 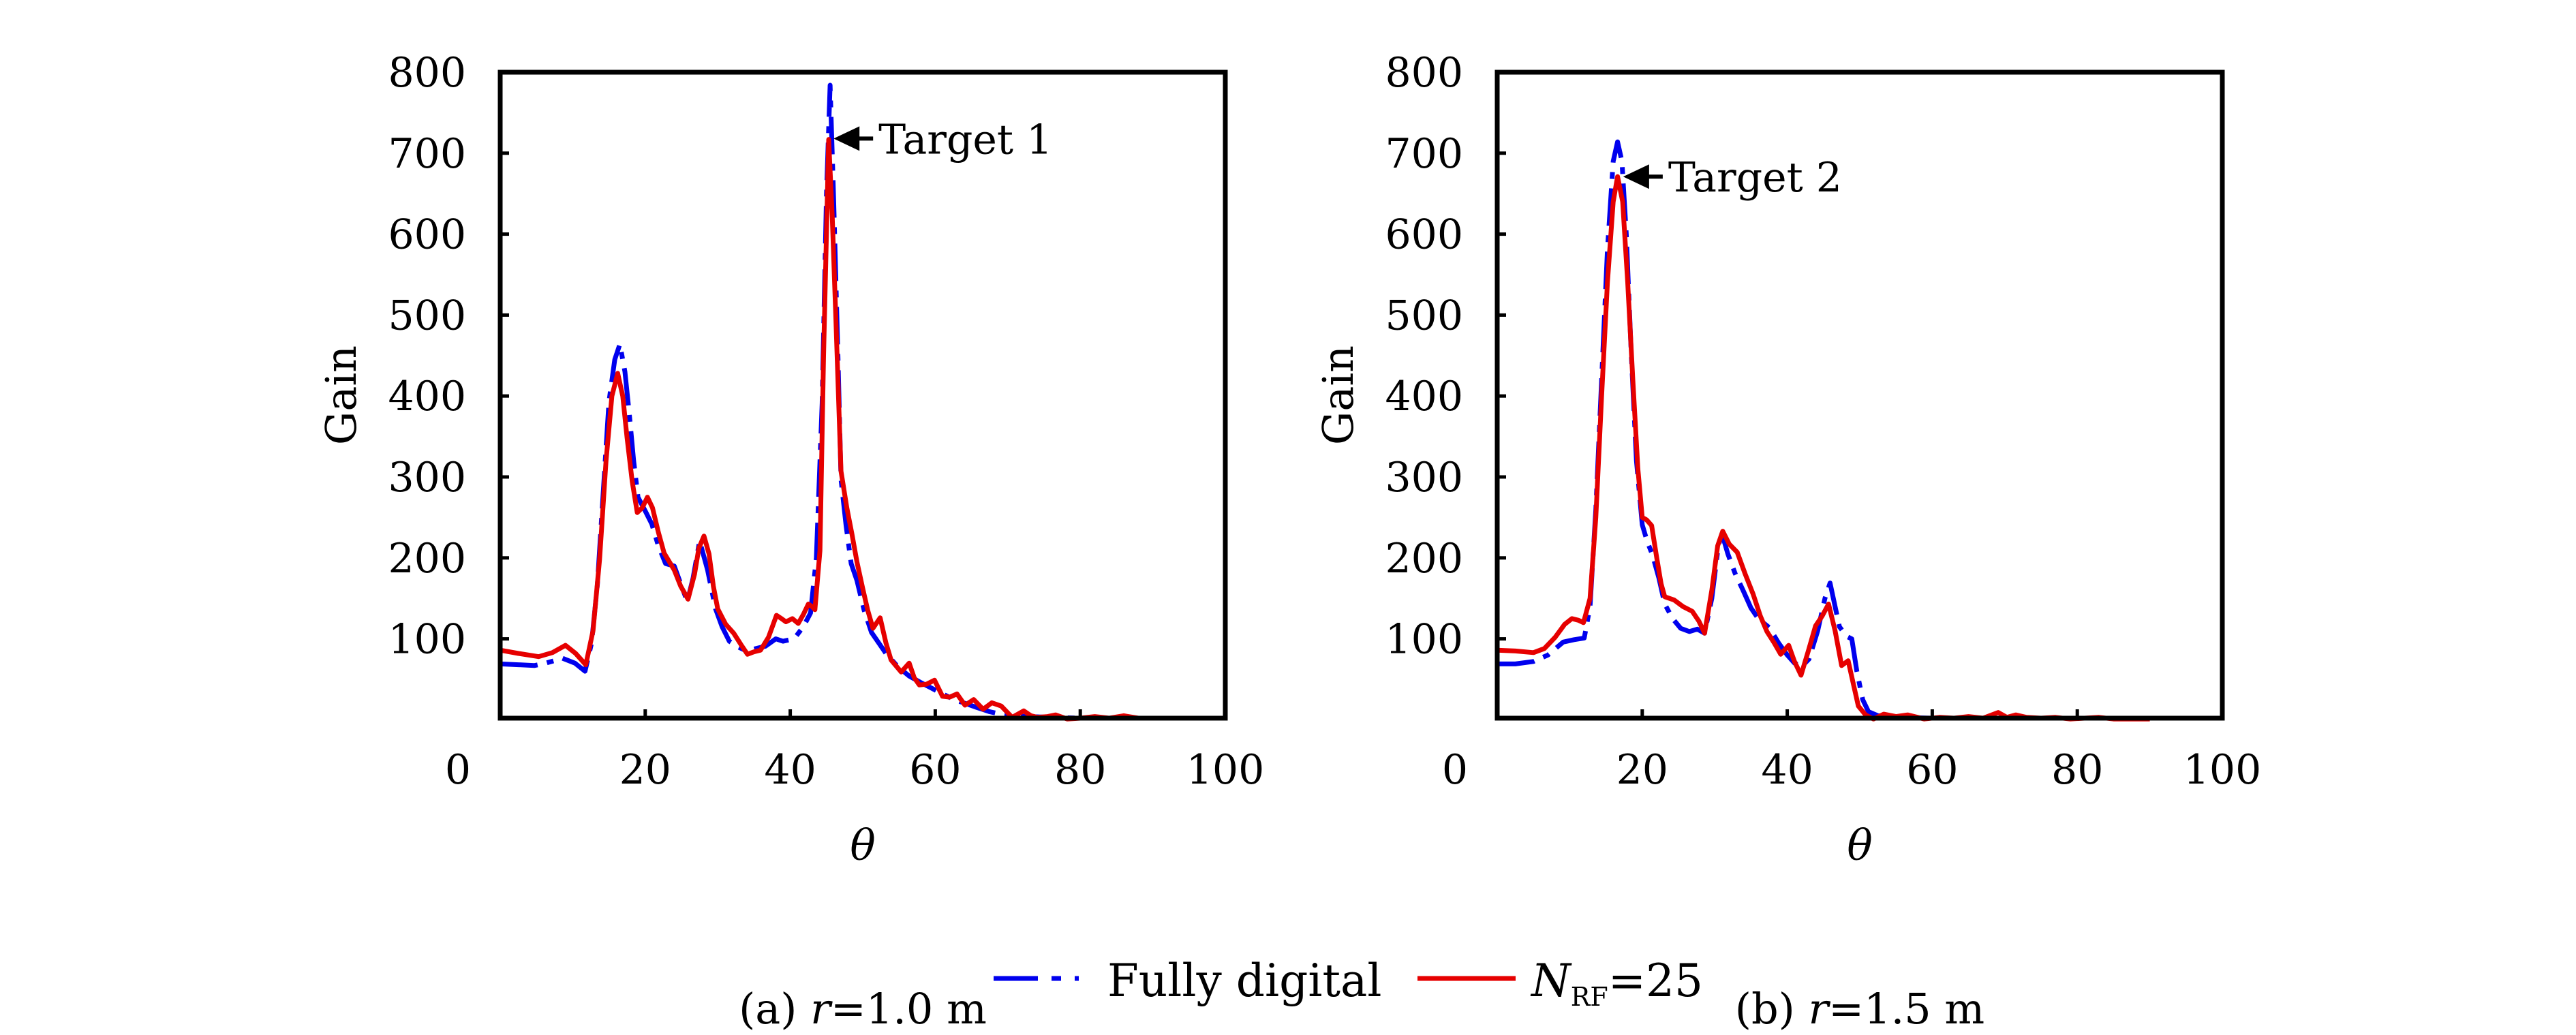 I want to click on panel-a-series-nrf-25-line, so click(x=826, y=430).